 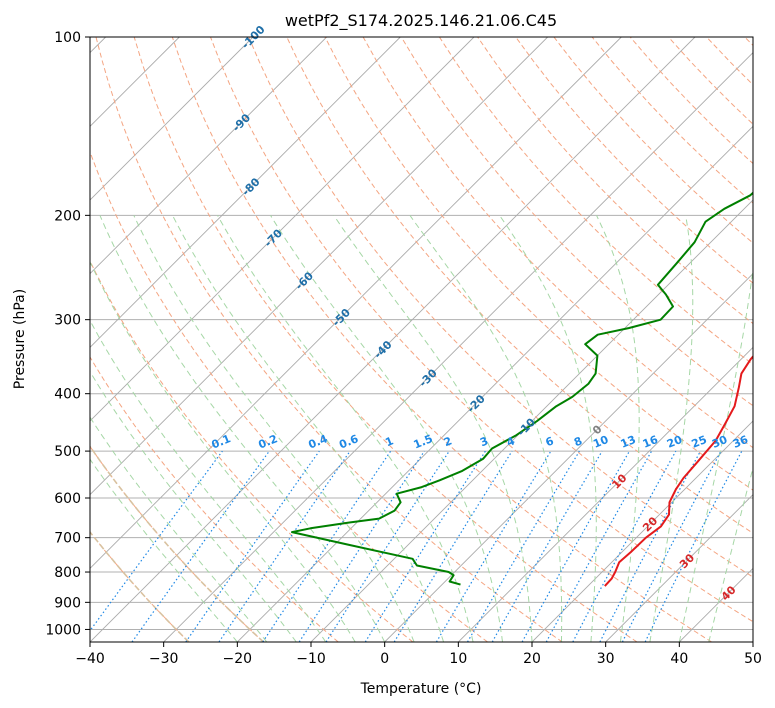 I want to click on chart-title: wetPf2_S174.2025.146.21.06.C45, so click(x=421, y=21).